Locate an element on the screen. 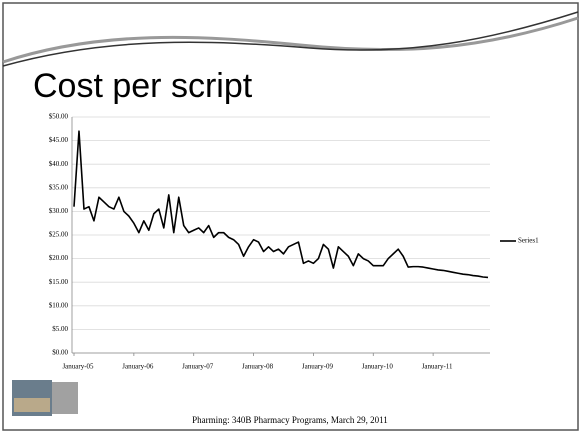 The height and width of the screenshot is (433, 581). y-tick-label: $25.00 is located at coordinates (59, 235).